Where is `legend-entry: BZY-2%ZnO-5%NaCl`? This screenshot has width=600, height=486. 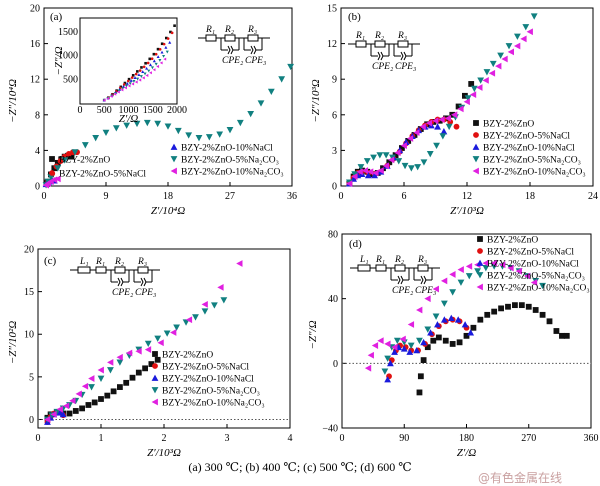 legend-entry: BZY-2%ZnO-5%NaCl is located at coordinates (526, 137).